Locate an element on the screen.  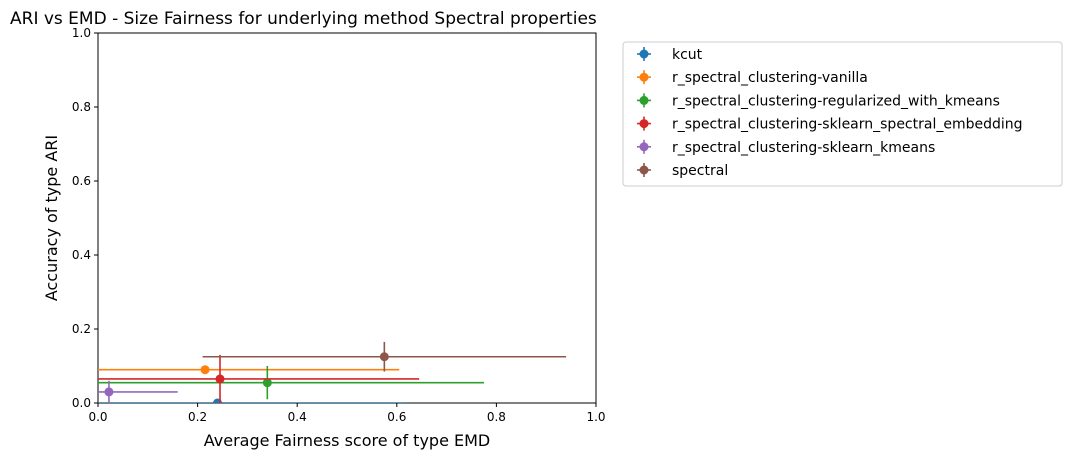
y-tick-label: 0.8 is located at coordinates (81, 107).